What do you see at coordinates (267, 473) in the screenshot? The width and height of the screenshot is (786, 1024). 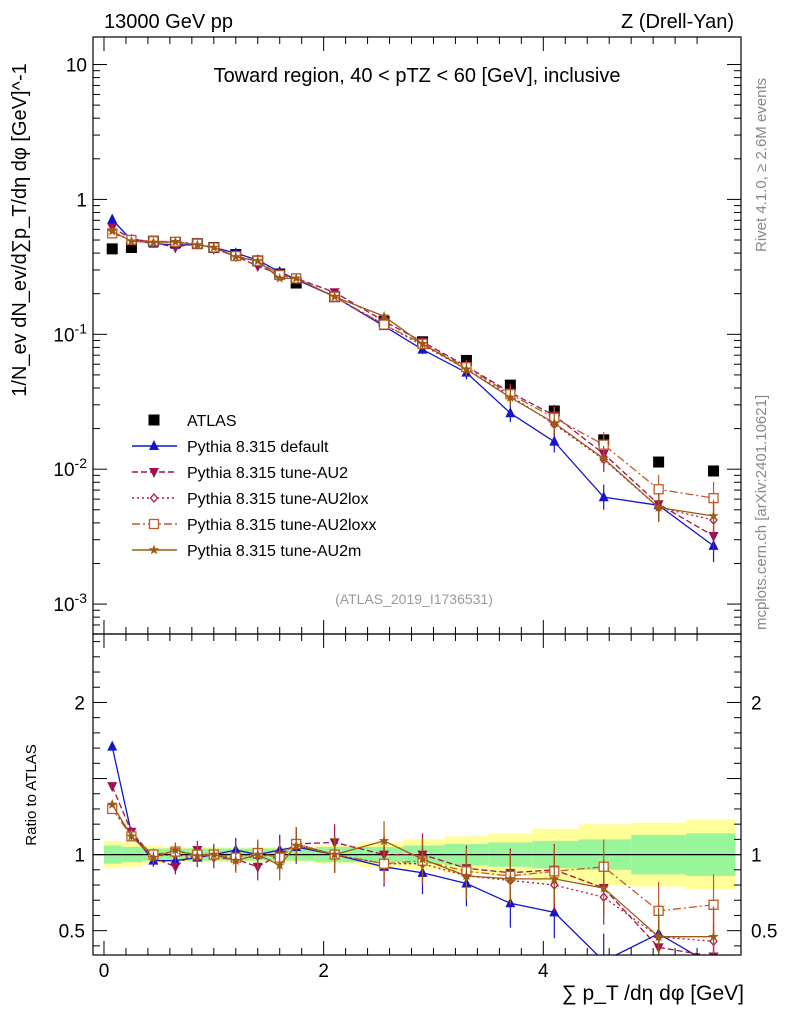 I see `legend-entry-pythia-8-315-tune-au2: Pythia 8.315 tune-AU2` at bounding box center [267, 473].